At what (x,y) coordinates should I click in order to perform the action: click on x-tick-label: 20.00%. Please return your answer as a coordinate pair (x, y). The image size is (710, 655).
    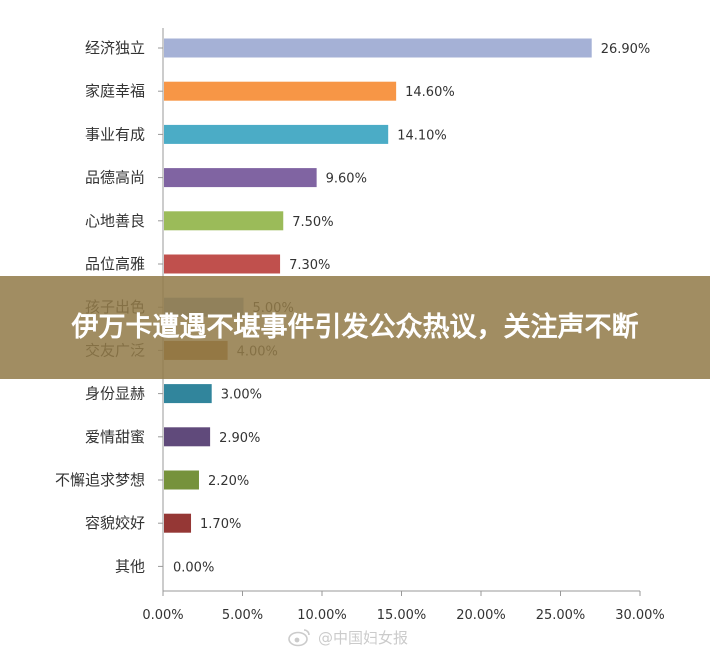
    Looking at the image, I should click on (481, 615).